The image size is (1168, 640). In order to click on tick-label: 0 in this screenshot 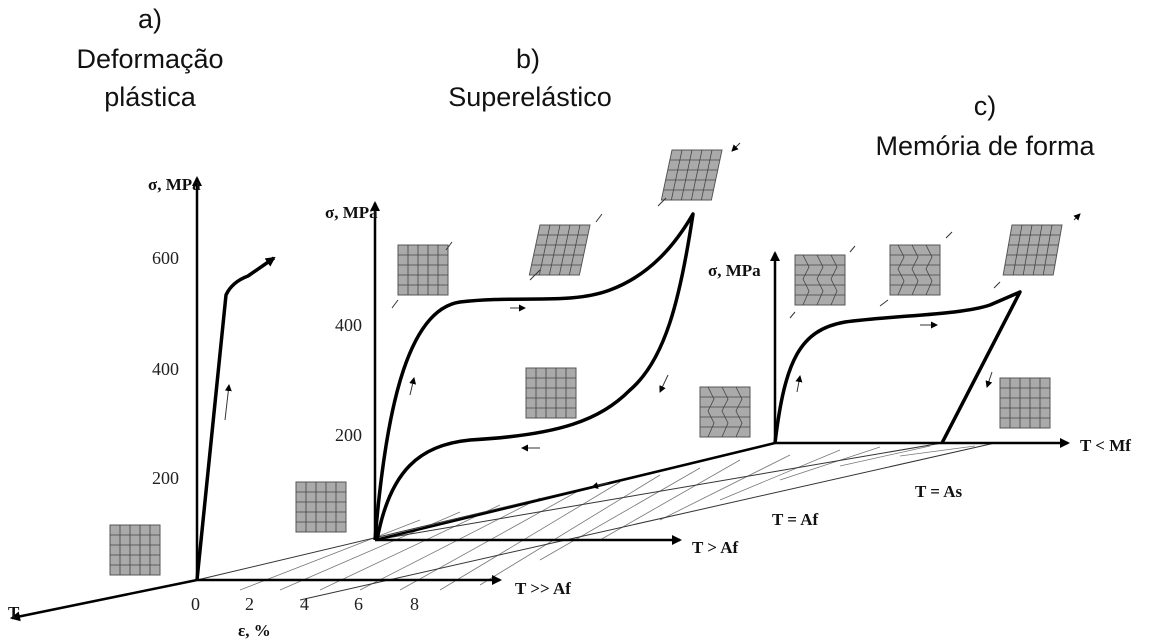, I will do `click(195, 604)`.